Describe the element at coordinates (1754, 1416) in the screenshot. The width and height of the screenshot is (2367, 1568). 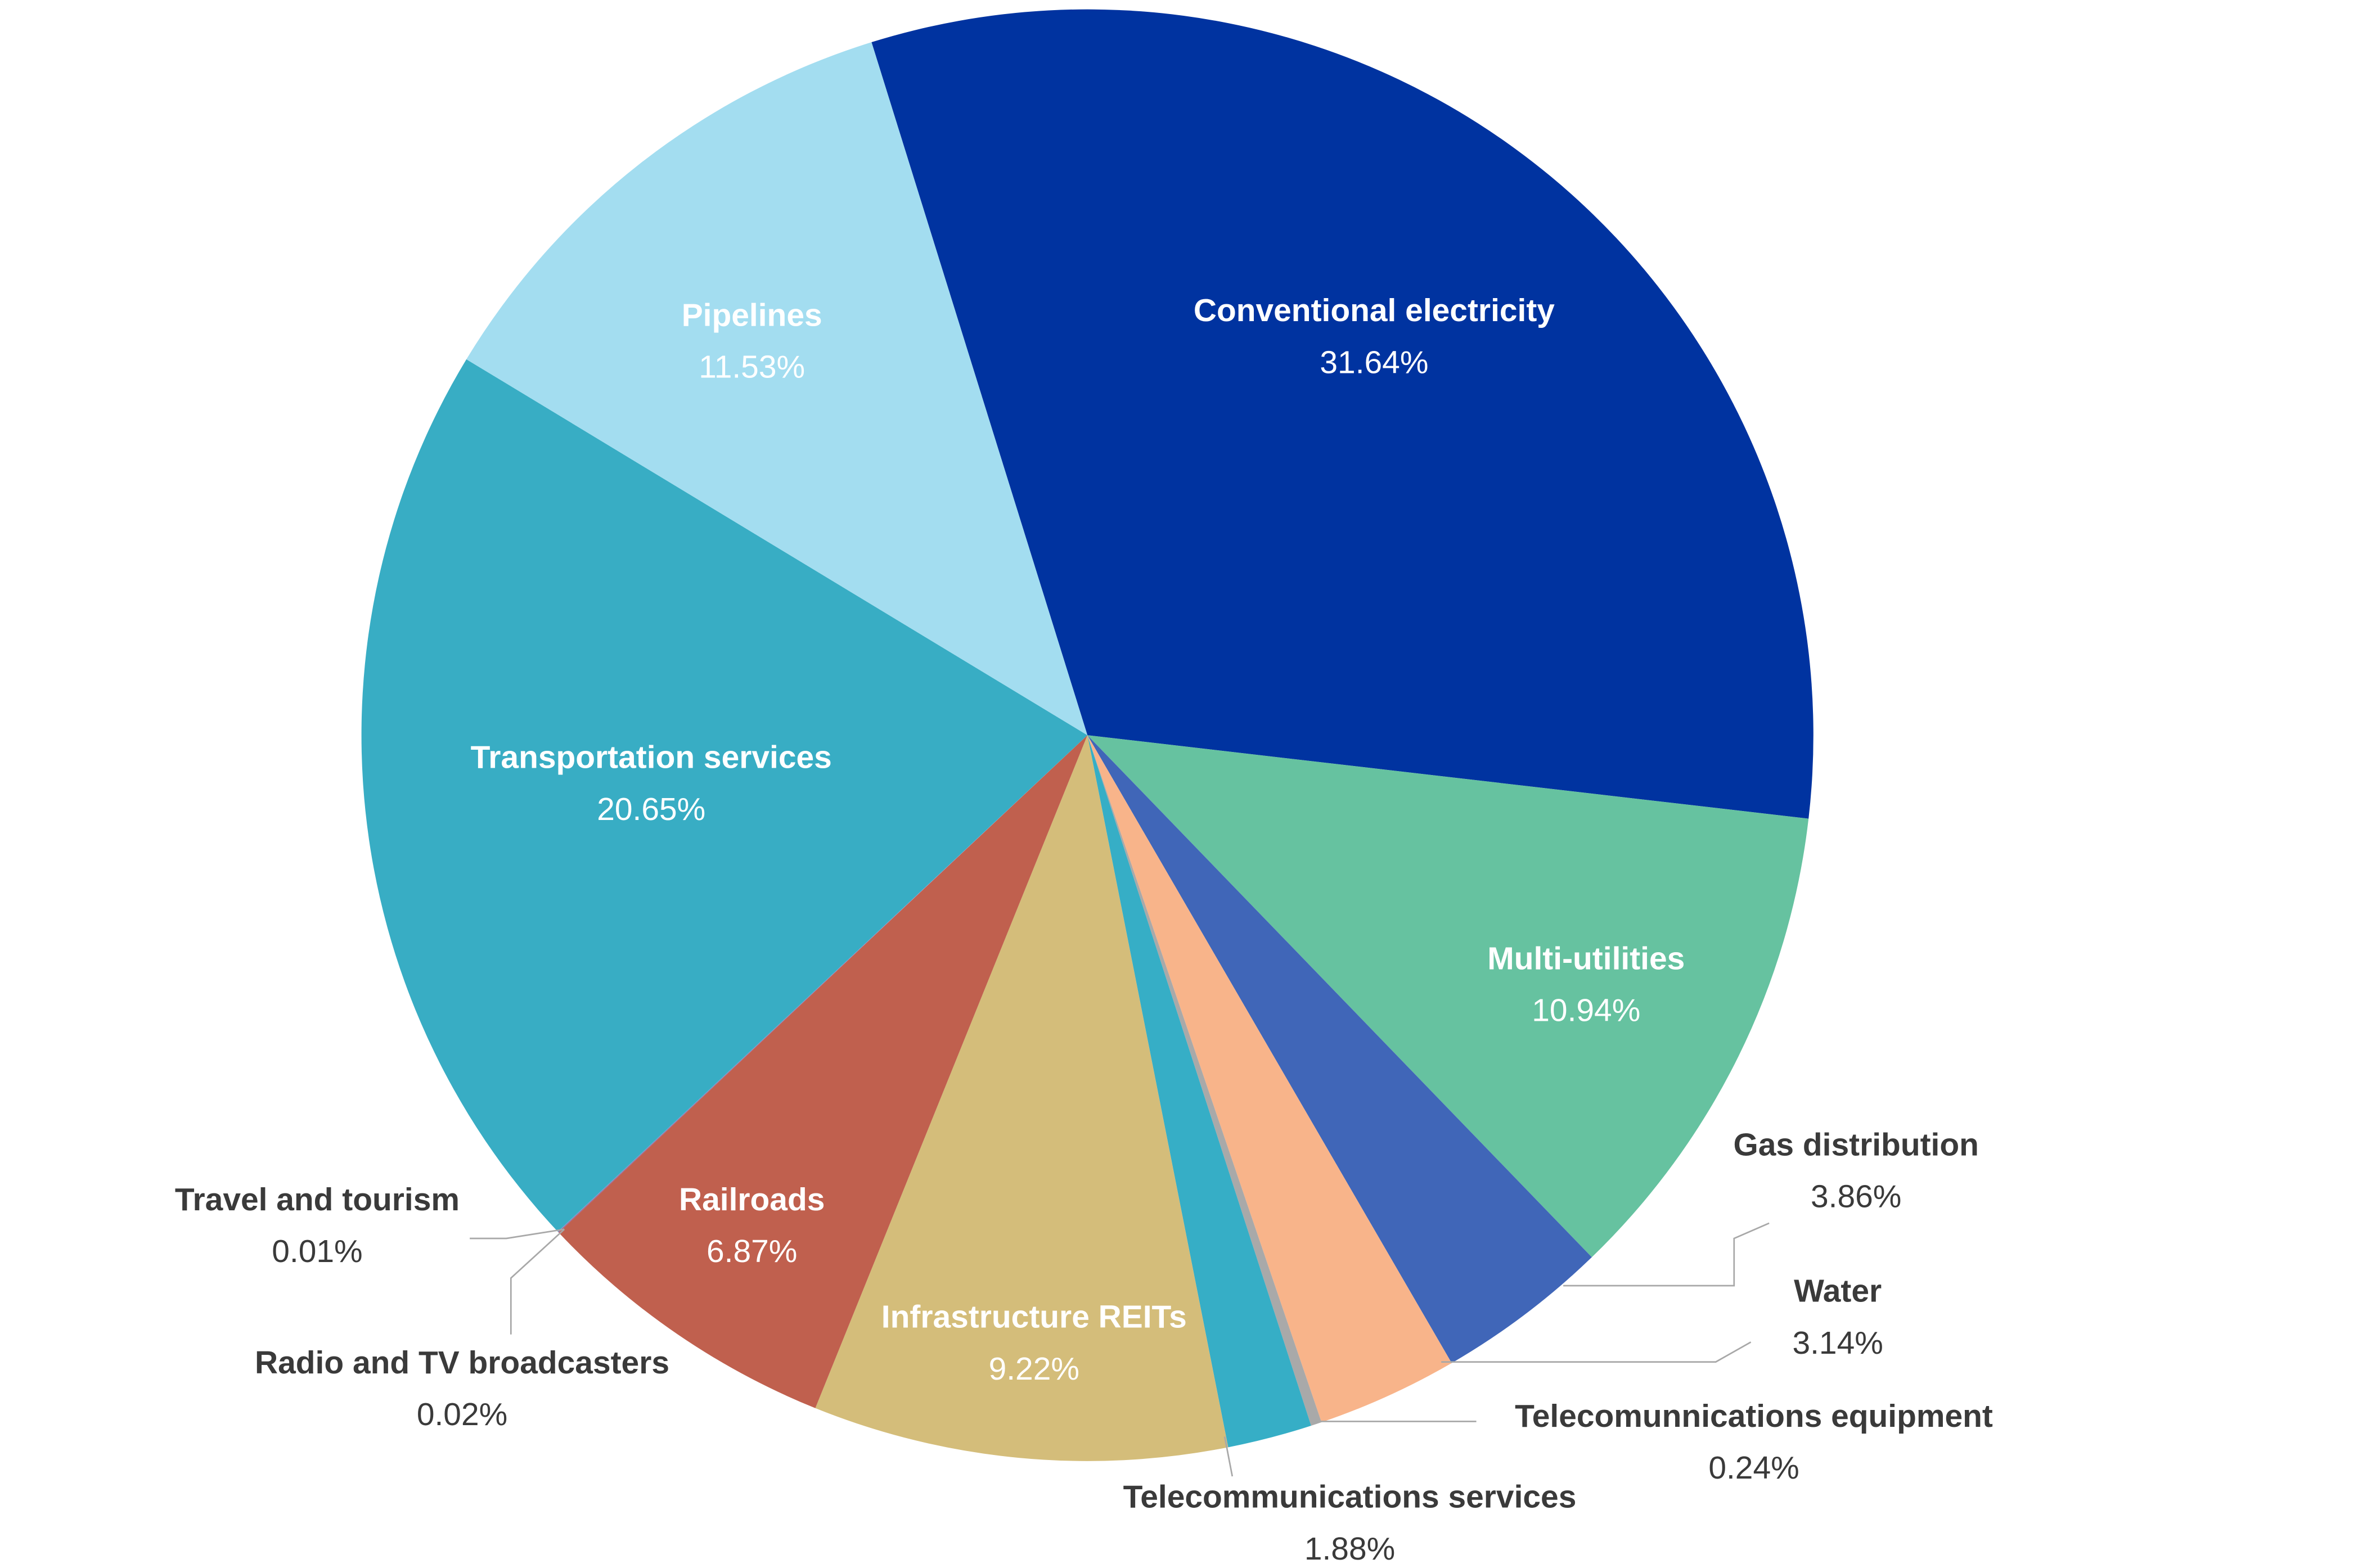
I see `slice-label: Telecomunnications equipment` at that location.